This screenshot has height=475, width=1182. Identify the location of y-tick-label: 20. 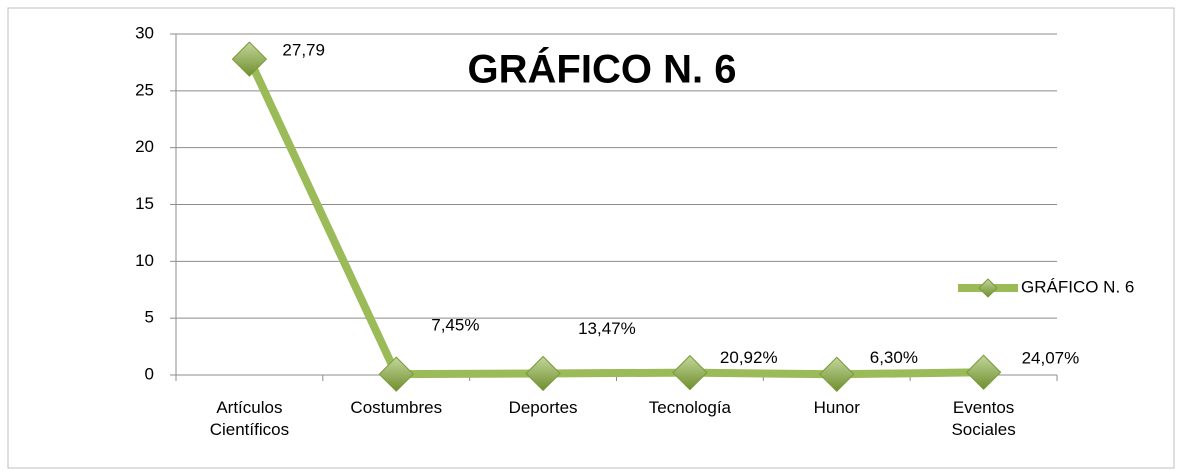
(144, 146).